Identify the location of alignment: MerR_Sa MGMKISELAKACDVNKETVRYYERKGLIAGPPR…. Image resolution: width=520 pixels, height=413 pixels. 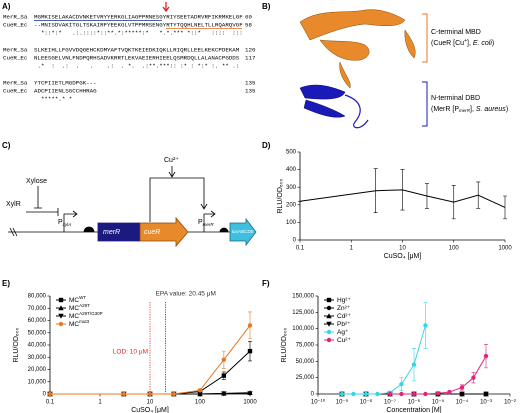
(129, 52).